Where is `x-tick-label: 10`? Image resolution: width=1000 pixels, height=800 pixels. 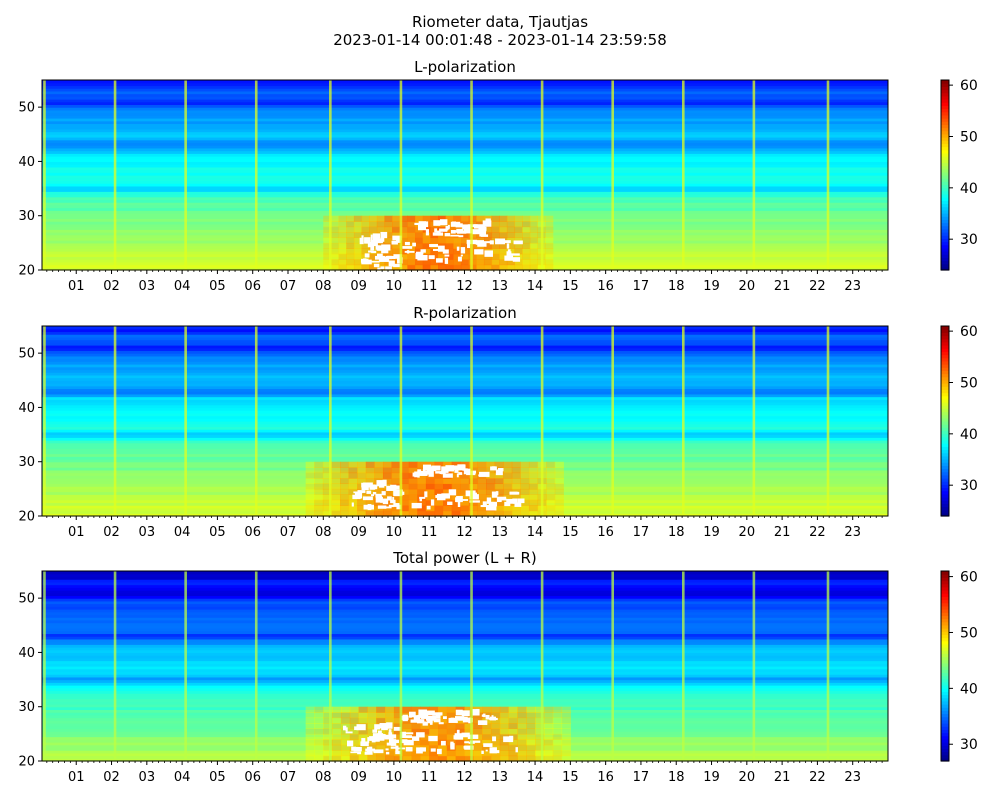
x-tick-label: 10 is located at coordinates (394, 286).